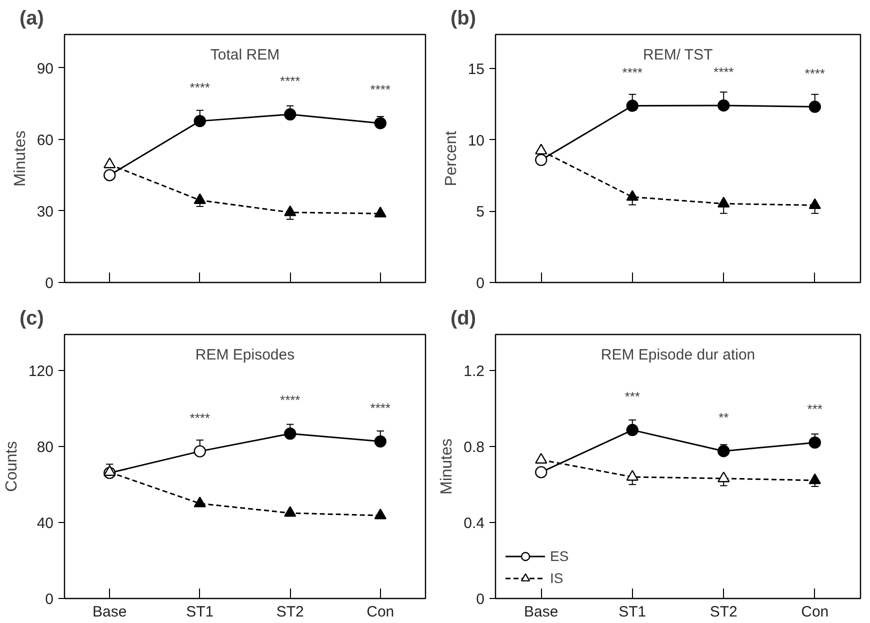  What do you see at coordinates (451, 158) in the screenshot?
I see `y-axis-title: Percent` at bounding box center [451, 158].